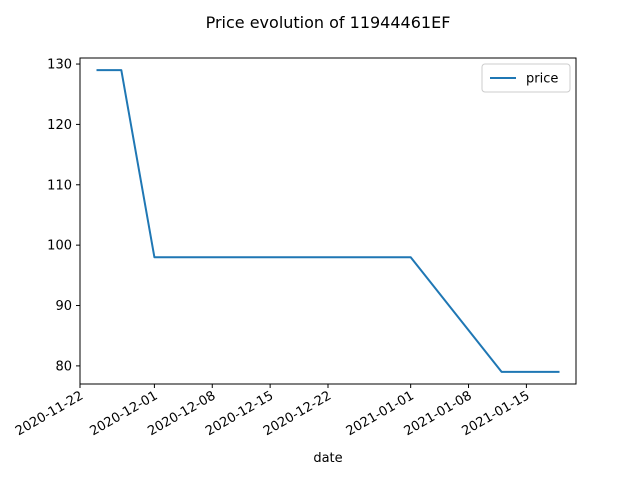 This screenshot has width=640, height=480. What do you see at coordinates (63, 216) in the screenshot?
I see `y-axis: 80 90 100 110 120 130` at bounding box center [63, 216].